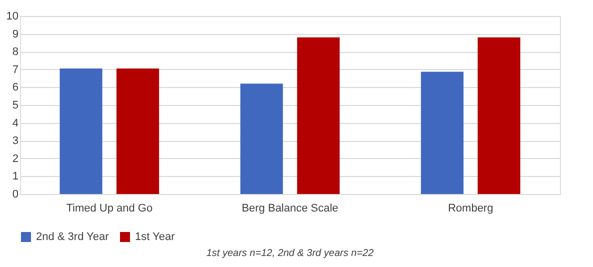 The width and height of the screenshot is (593, 267). What do you see at coordinates (290, 253) in the screenshot?
I see `text: 1st years n=12, 2nd & 3rd years n=22` at bounding box center [290, 253].